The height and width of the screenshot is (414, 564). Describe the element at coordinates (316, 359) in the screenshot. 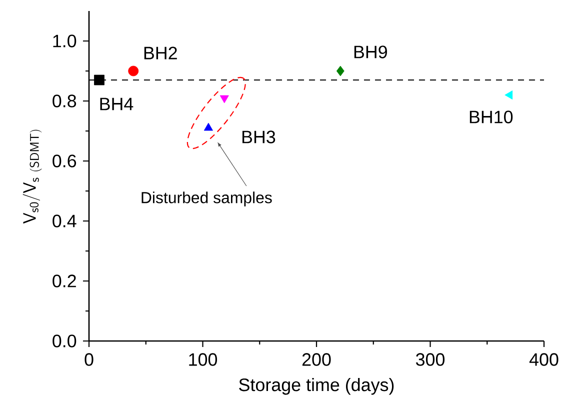

I see `x-tick-label: 200` at that location.